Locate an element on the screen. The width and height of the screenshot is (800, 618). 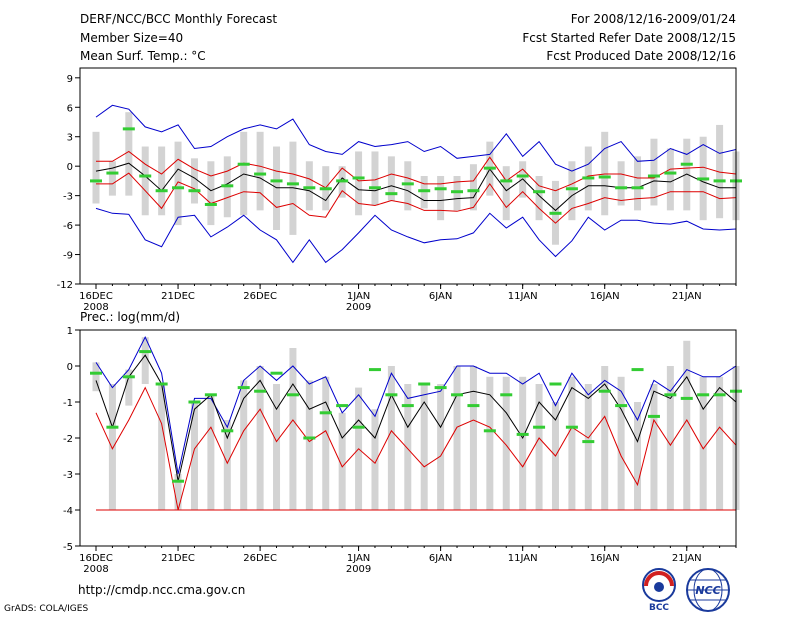
x-year-label: 2009 is located at coordinates (358, 307).